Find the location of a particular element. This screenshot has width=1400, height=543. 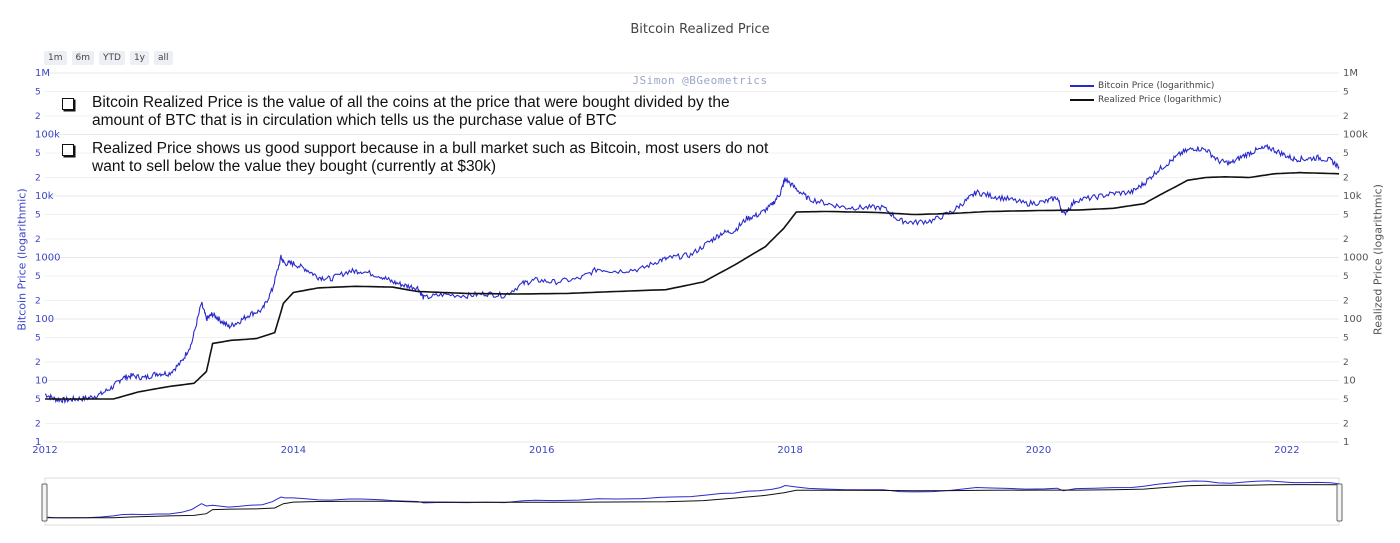

chart-title: Bitcoin Realized Price is located at coordinates (700, 29).